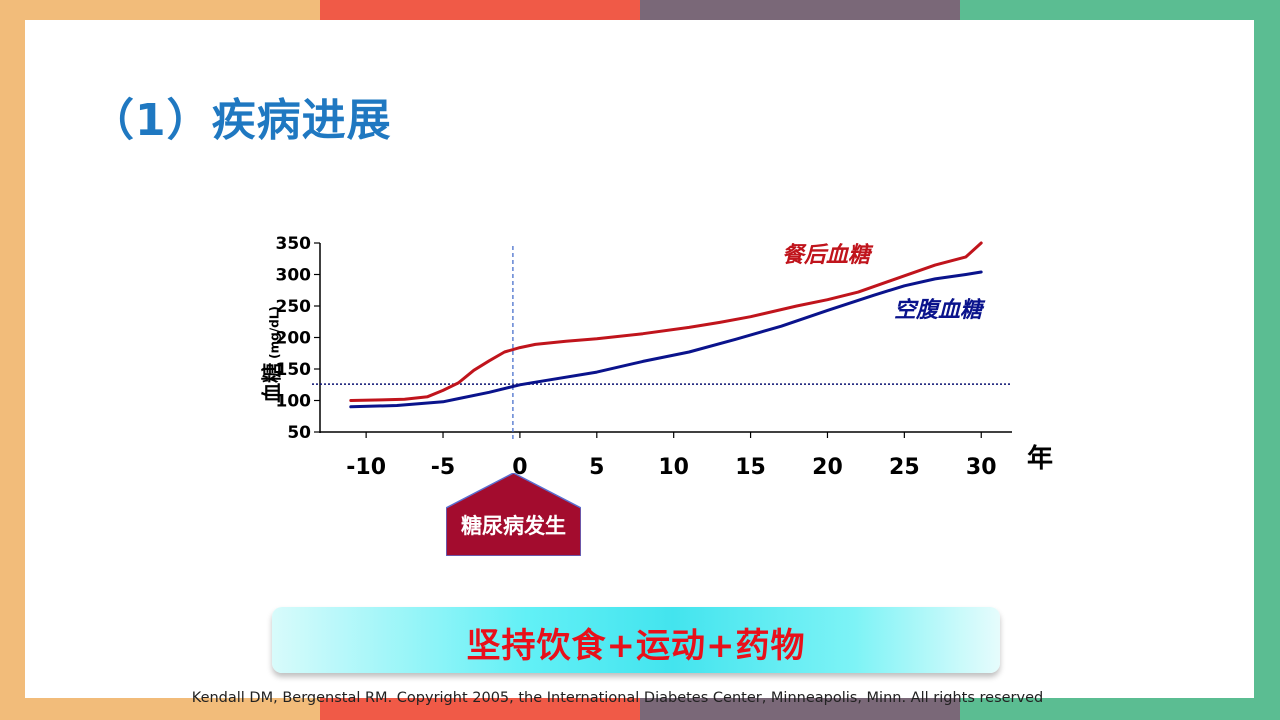  I want to click on x-tick-label: 20, so click(827, 467).